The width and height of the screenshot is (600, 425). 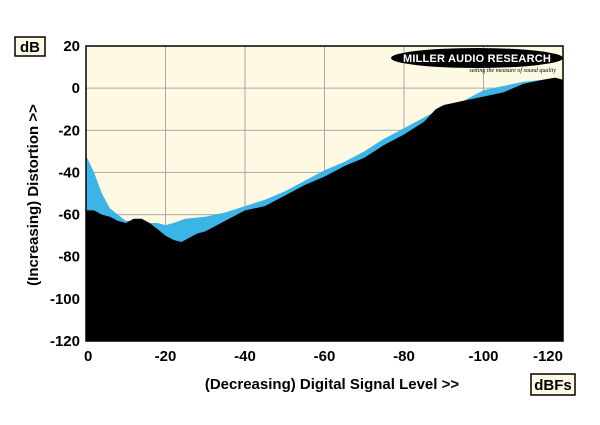 I want to click on y-tick-label: 20, so click(x=71, y=46).